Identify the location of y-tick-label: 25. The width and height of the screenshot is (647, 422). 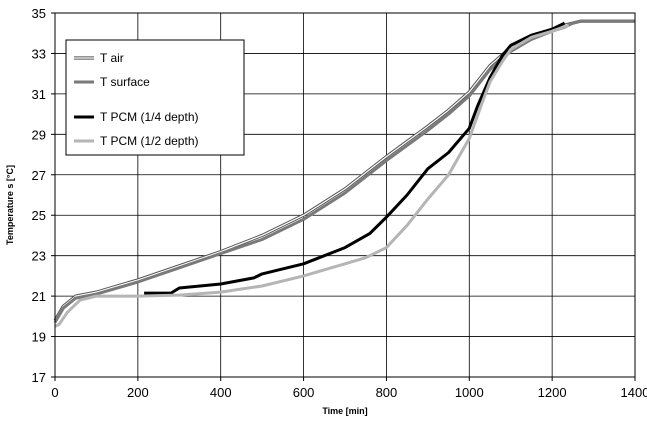
(39, 215).